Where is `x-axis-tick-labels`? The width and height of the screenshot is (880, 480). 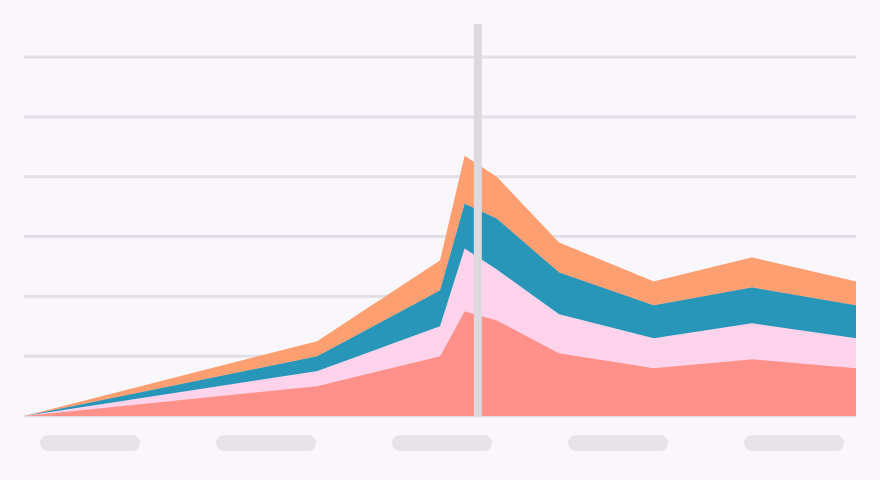 x-axis-tick-labels is located at coordinates (442, 443).